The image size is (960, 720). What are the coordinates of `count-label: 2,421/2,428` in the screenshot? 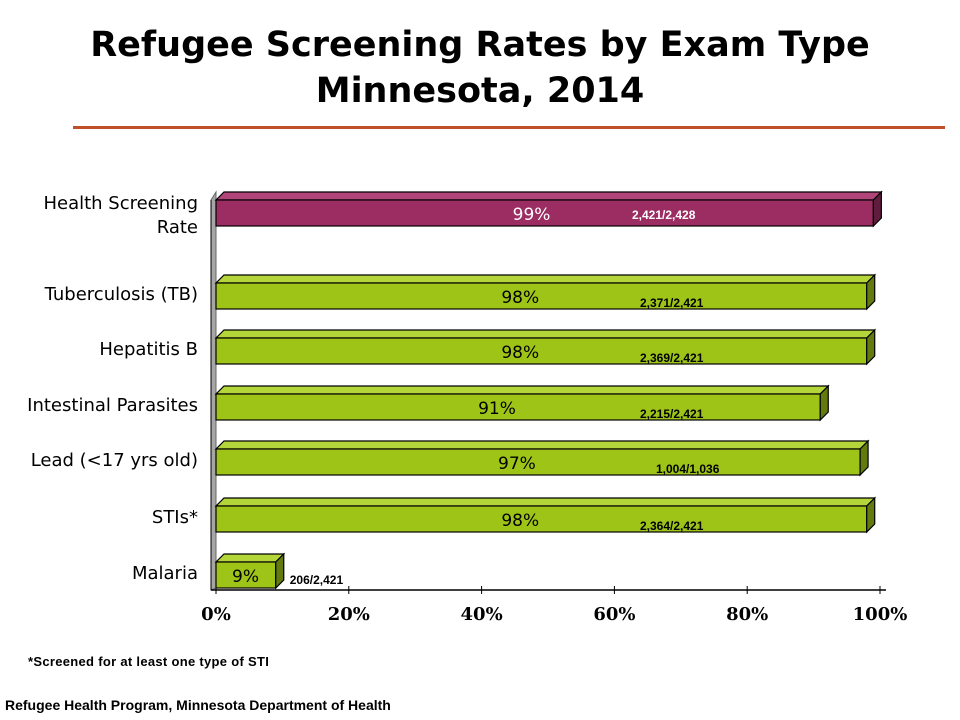 It's located at (664, 215).